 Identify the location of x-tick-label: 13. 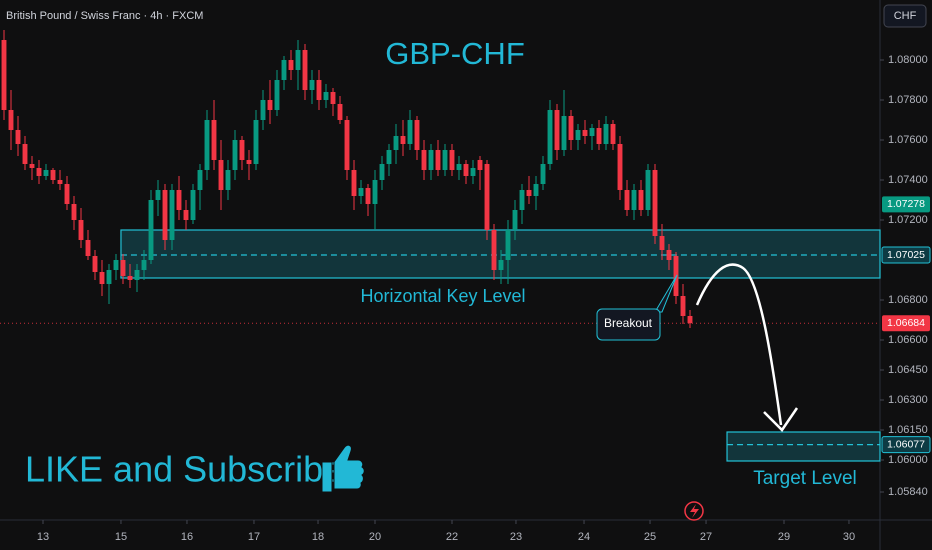
(43, 537).